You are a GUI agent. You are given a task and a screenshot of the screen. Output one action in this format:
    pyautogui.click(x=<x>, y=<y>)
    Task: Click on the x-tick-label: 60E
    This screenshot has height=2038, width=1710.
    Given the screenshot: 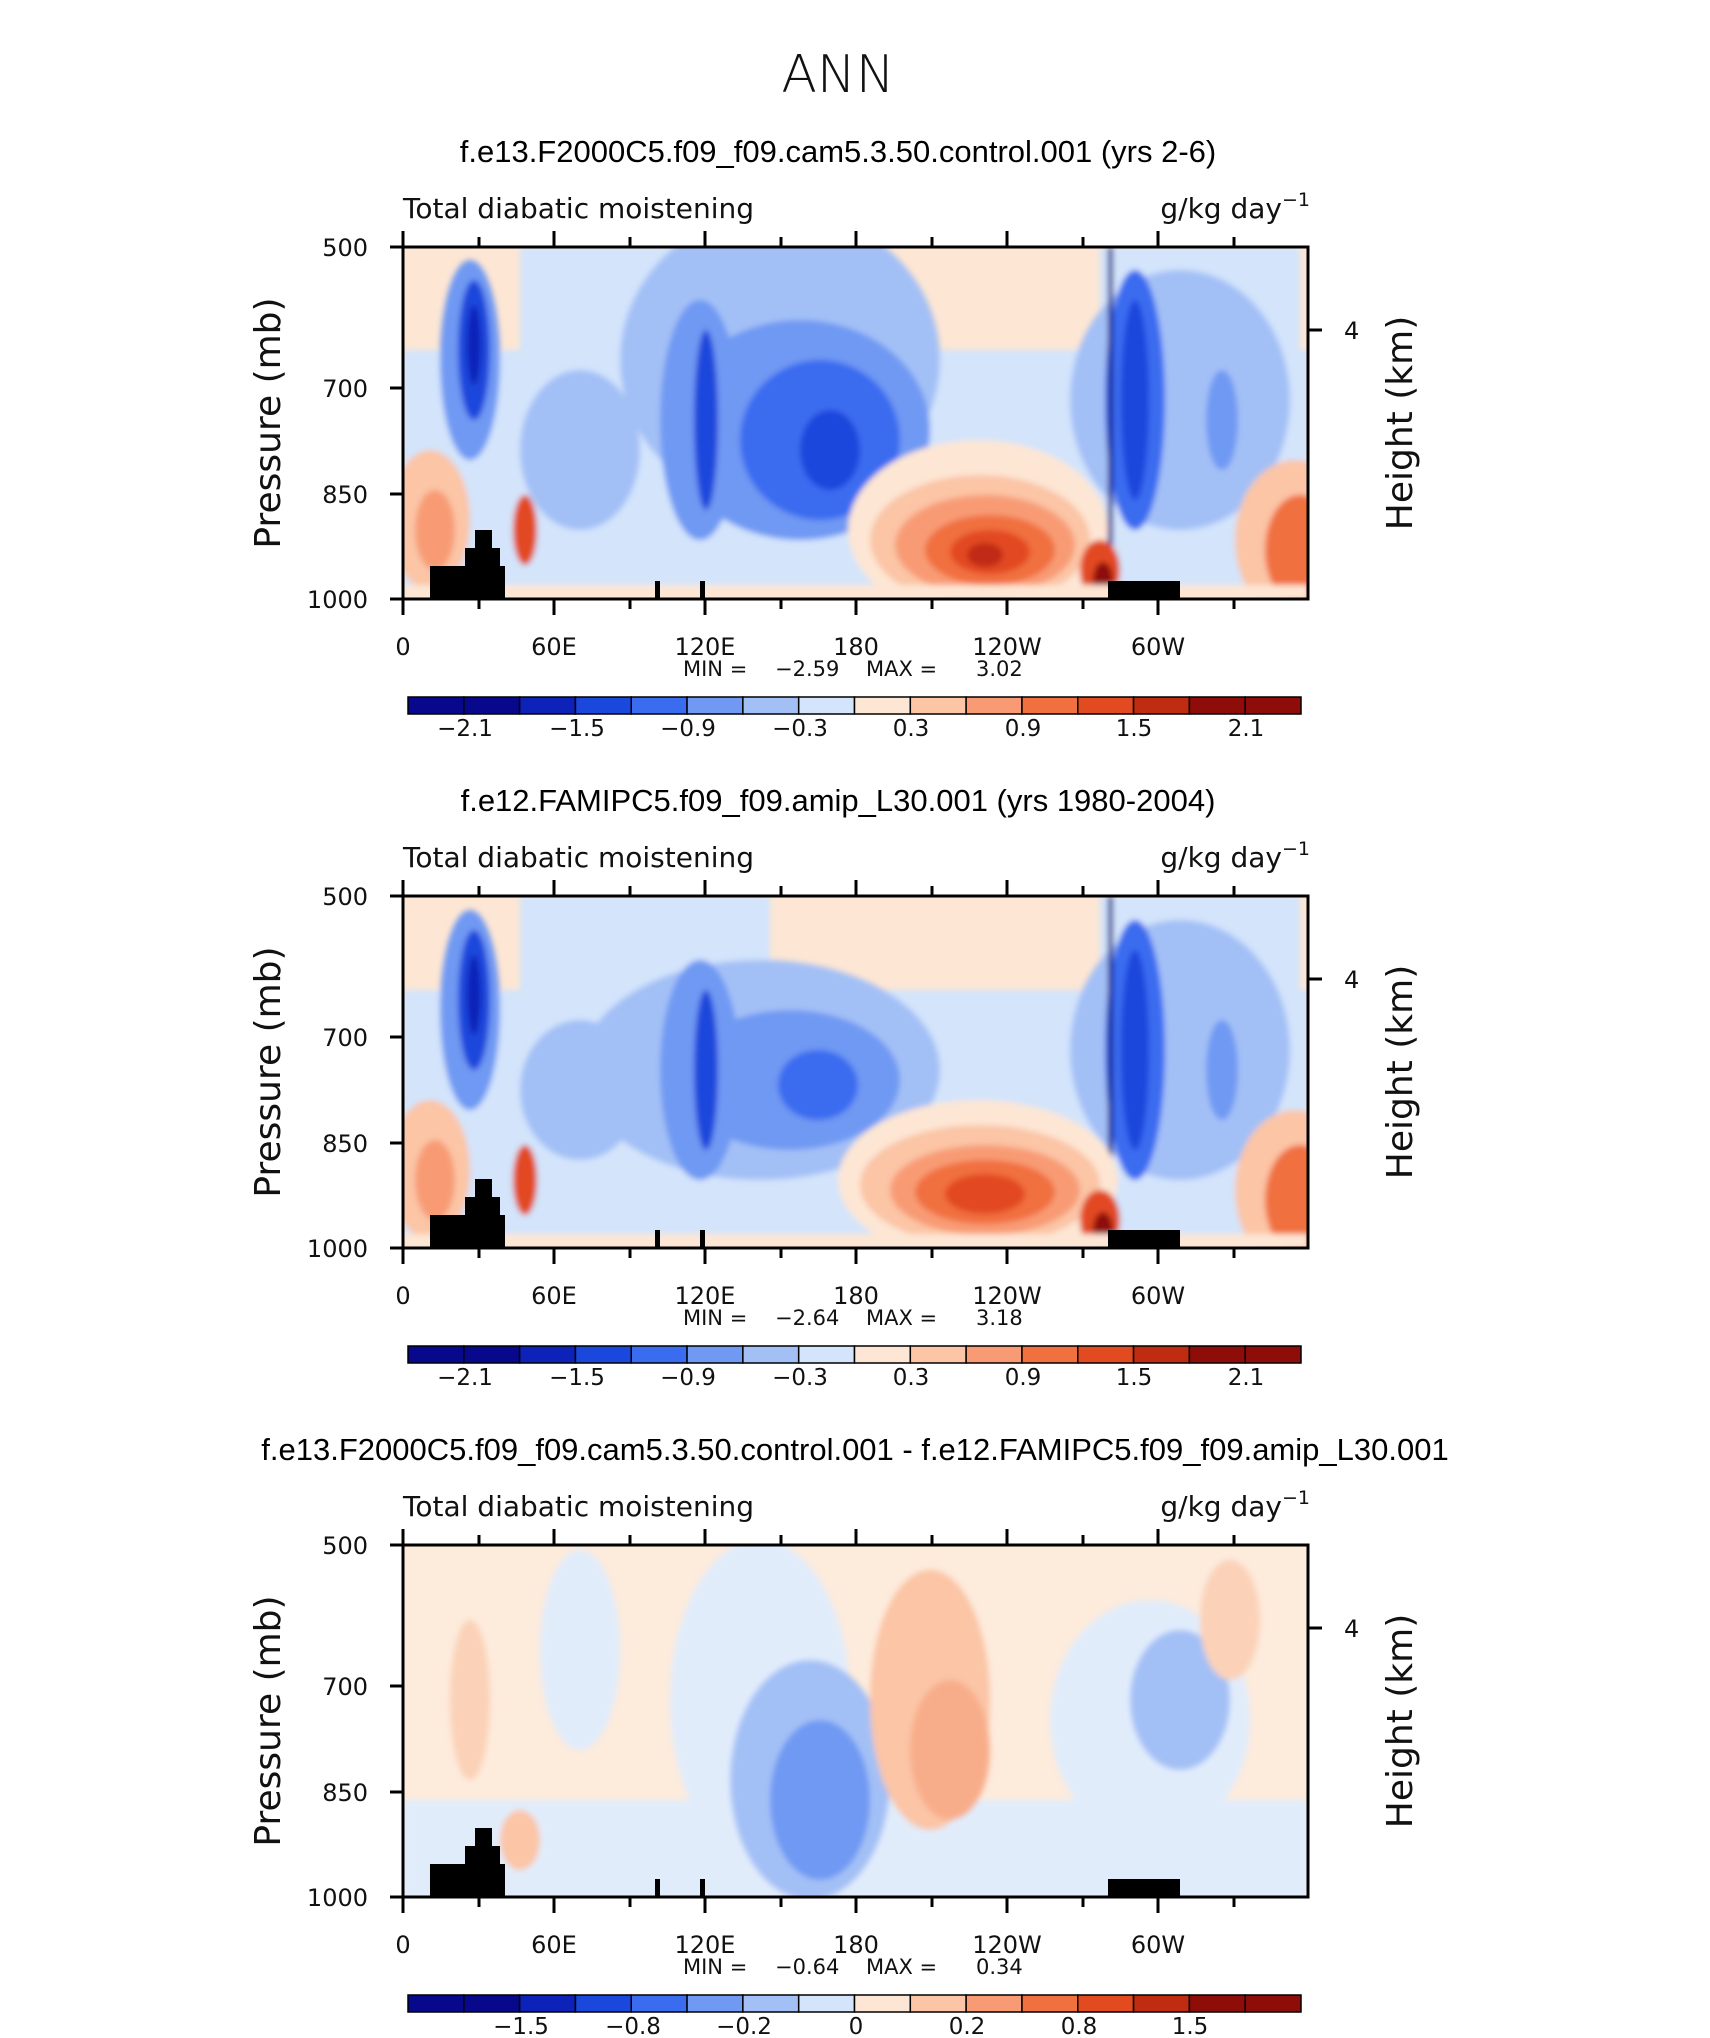 What is the action you would take?
    pyautogui.click(x=554, y=1945)
    